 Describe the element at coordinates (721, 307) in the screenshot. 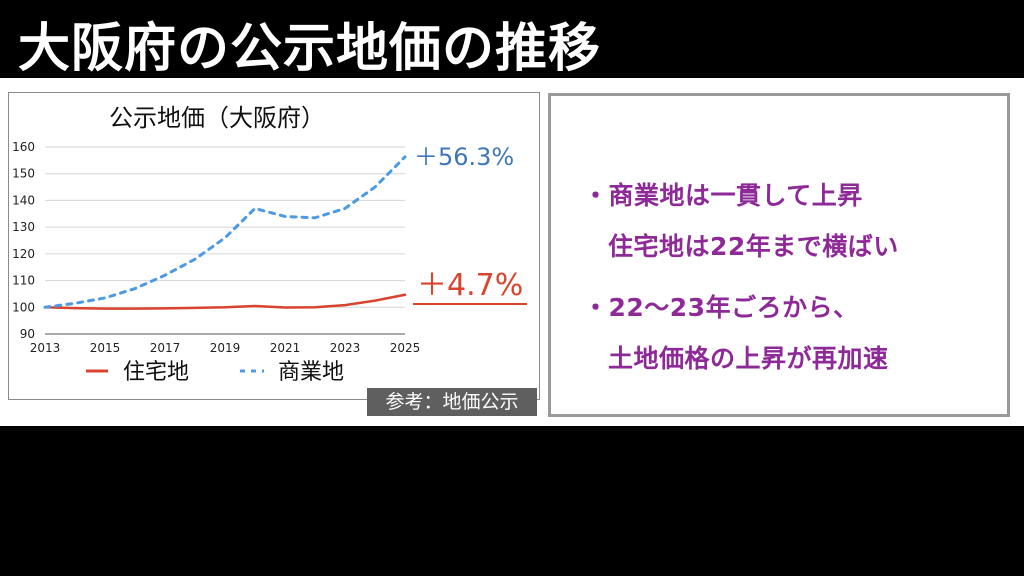

I see `summary-bullet-2-line-1: ・22〜23年ごろから、` at that location.